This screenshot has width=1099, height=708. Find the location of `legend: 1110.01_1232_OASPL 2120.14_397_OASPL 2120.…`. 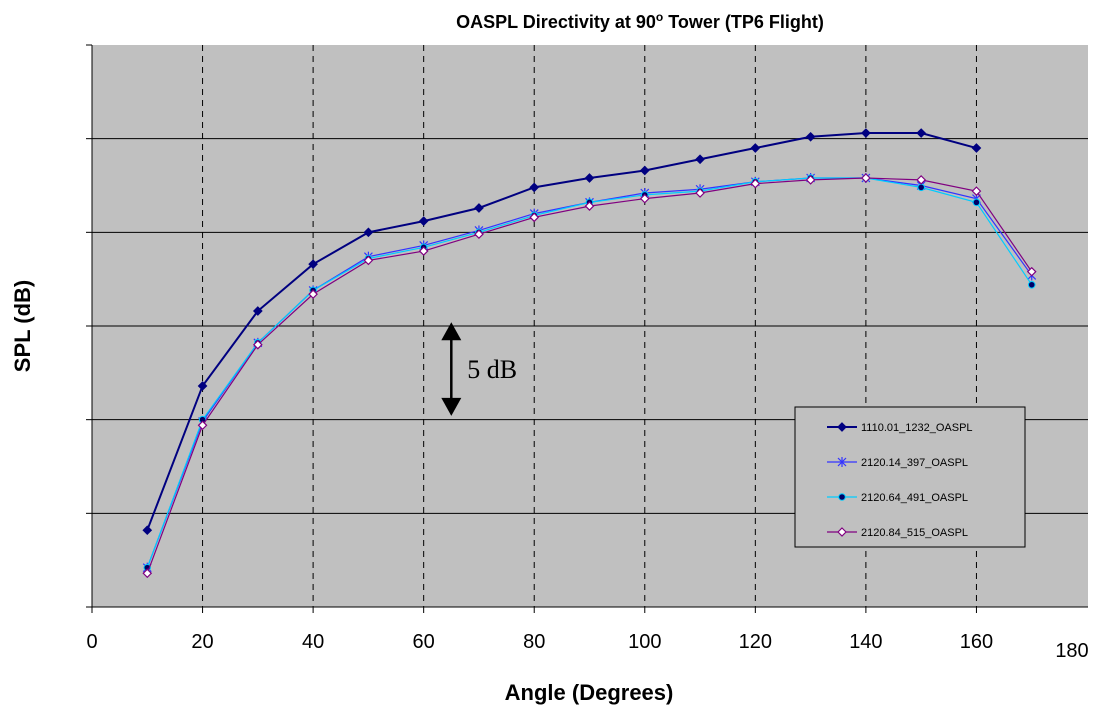

legend: 1110.01_1232_OASPL 2120.14_397_OASPL 2120.… is located at coordinates (910, 477).